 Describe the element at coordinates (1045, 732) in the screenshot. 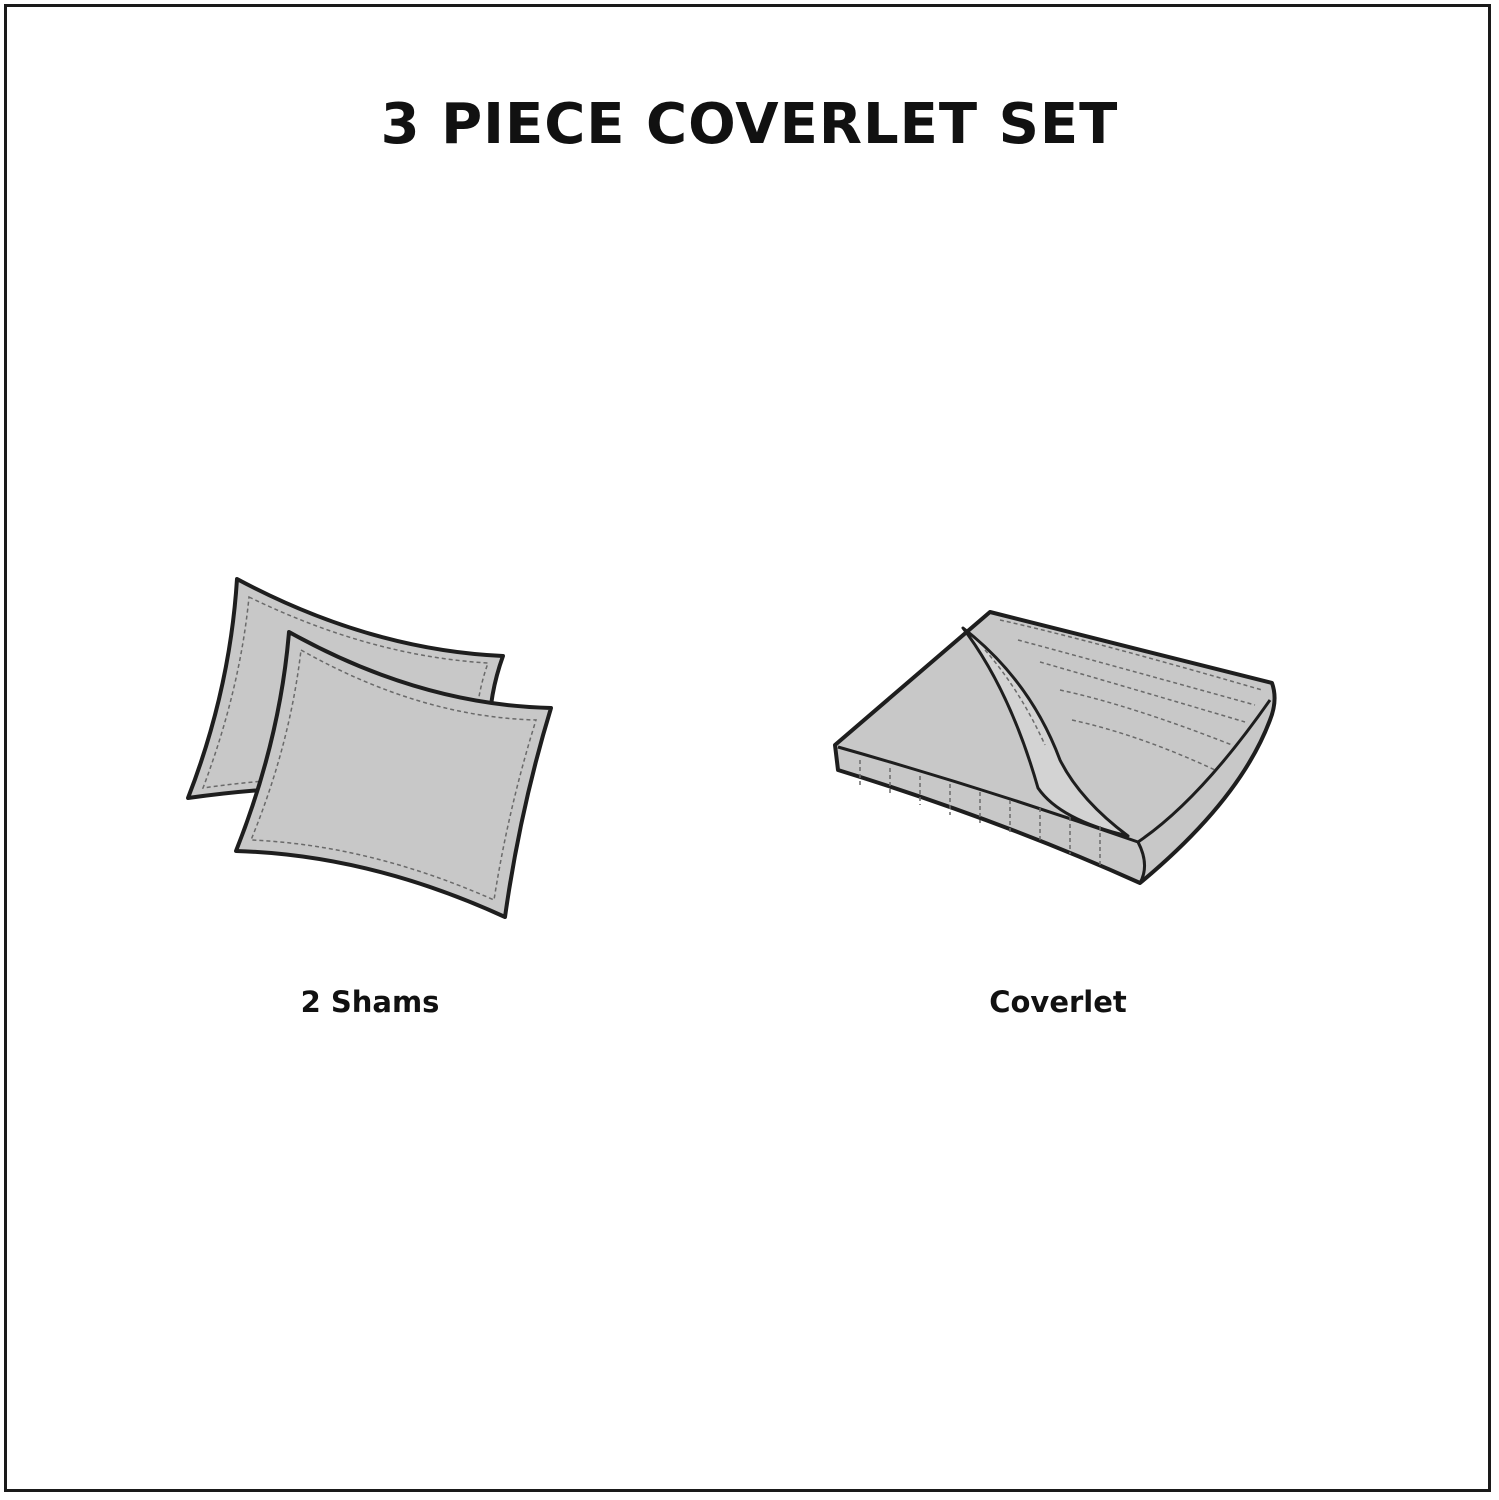

I see `coverlet-flap` at that location.